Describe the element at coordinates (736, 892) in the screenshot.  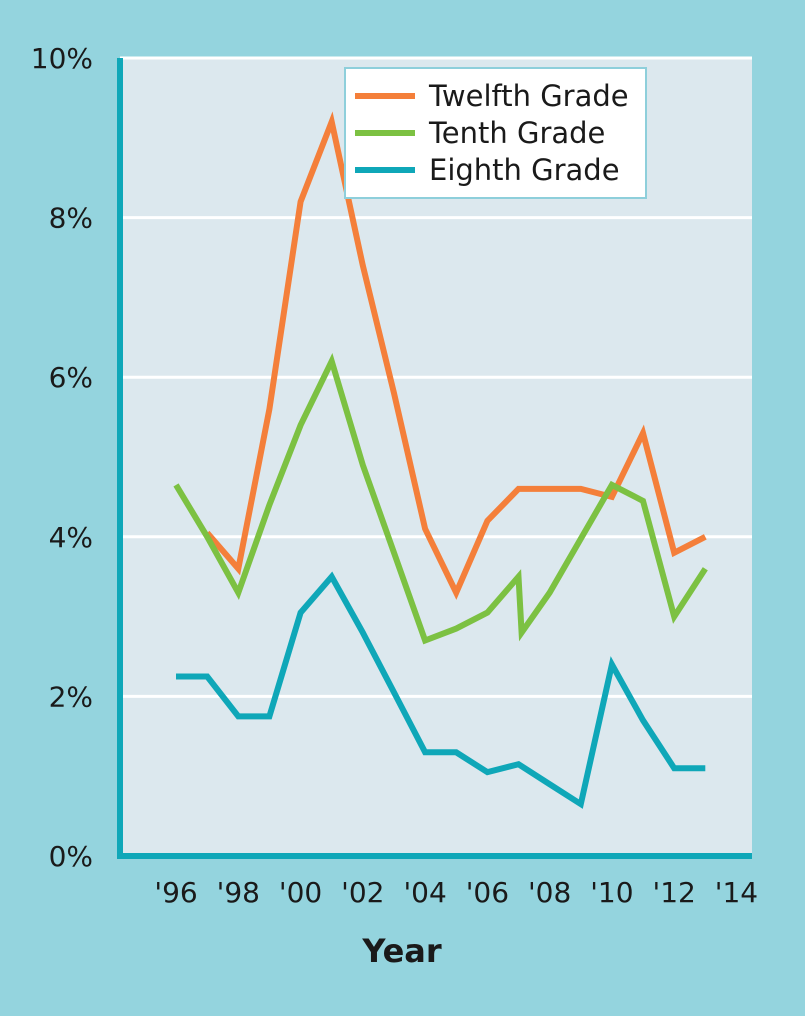
I see `x-tick-label: '14` at that location.